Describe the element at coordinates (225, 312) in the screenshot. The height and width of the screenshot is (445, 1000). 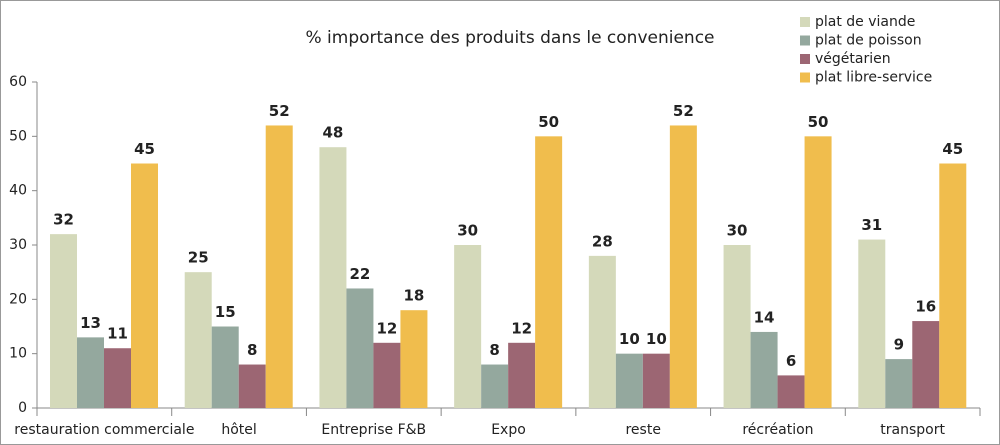
I see `value-label: 15` at that location.